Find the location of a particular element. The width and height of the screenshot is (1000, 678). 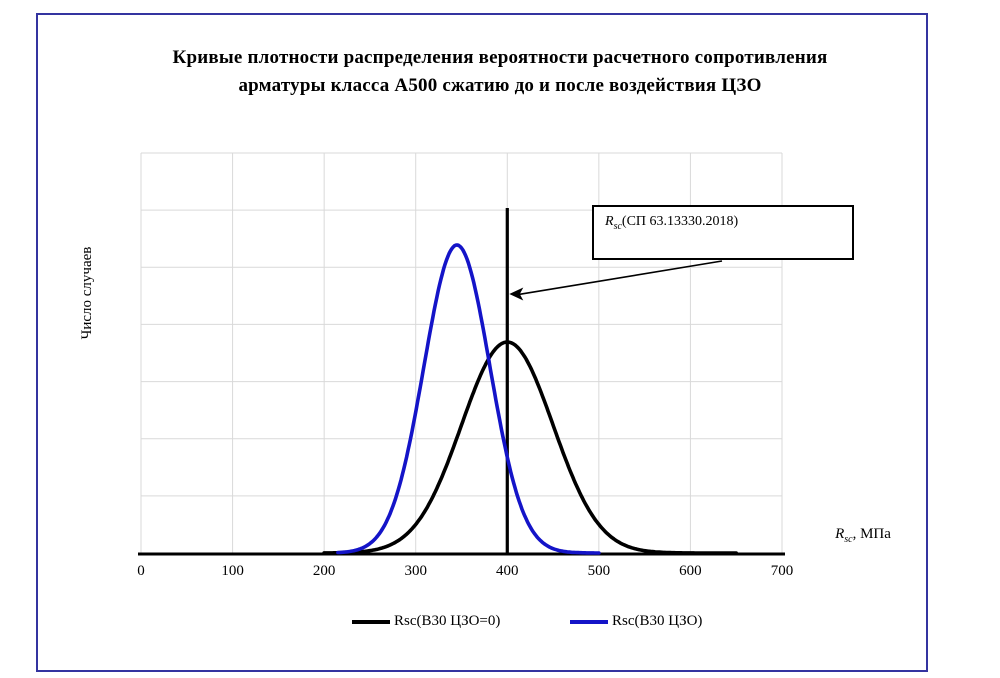

x-axis-title-symbol: R is located at coordinates (840, 534).